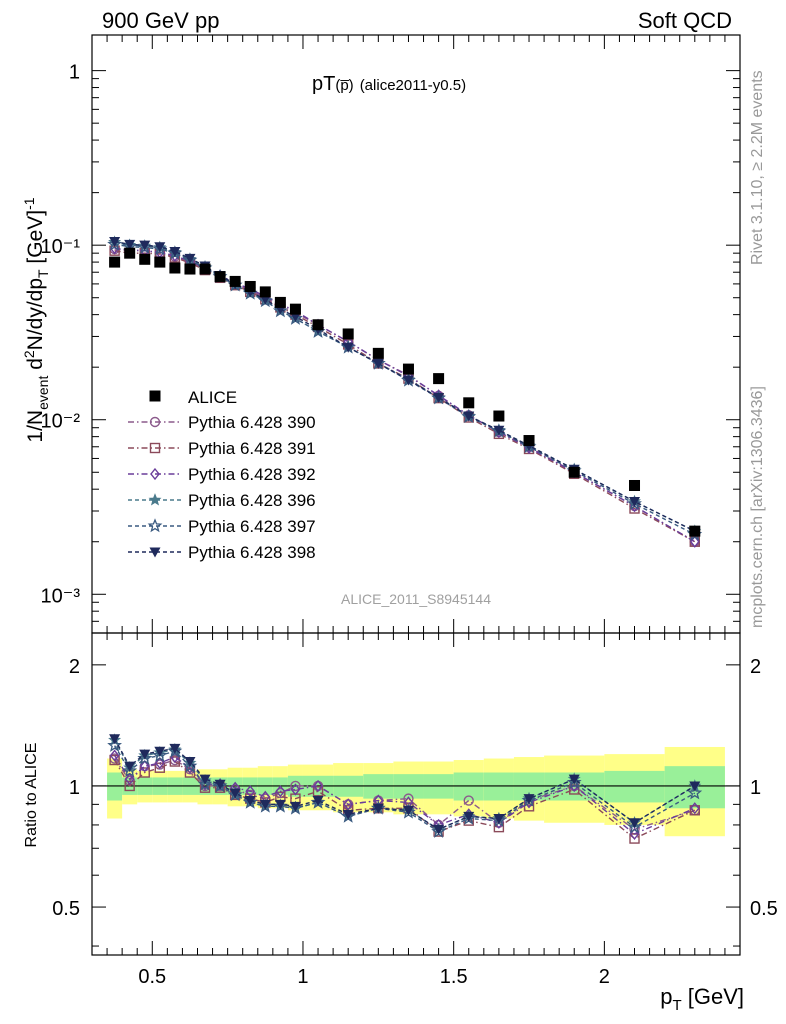  I want to click on legend-label-5: Pythia 6.428 398, so click(252, 552).